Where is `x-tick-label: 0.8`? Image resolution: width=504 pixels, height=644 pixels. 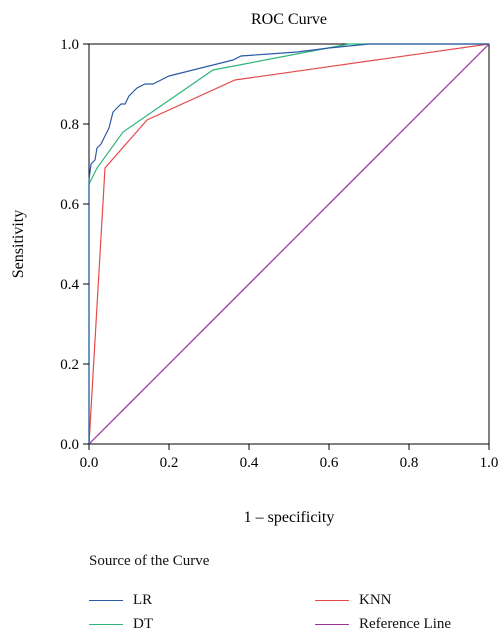 x-tick-label: 0.8 is located at coordinates (409, 463).